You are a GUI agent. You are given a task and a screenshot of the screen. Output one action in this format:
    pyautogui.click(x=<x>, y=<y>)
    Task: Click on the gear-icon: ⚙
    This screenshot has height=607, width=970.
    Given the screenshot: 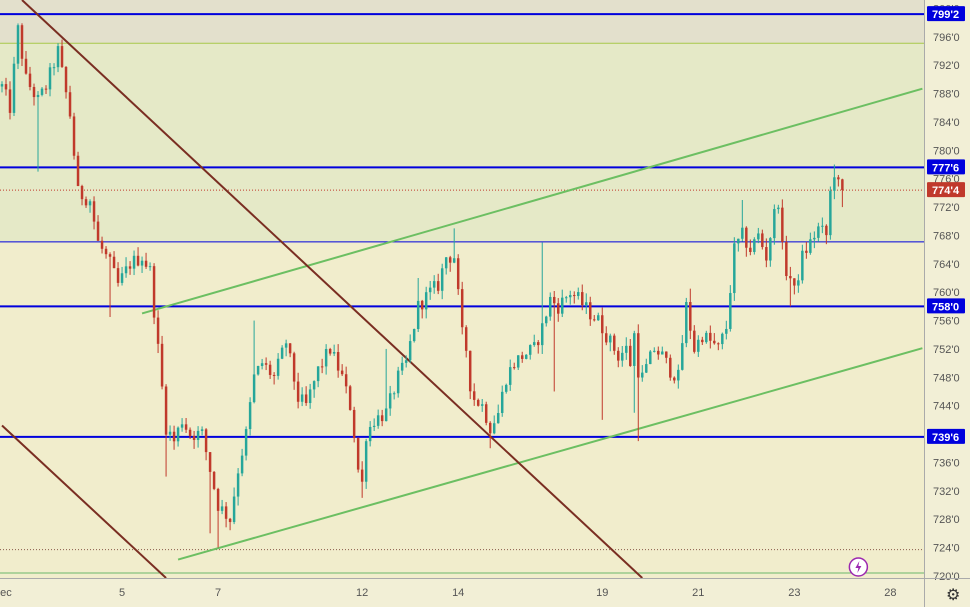 What is the action you would take?
    pyautogui.click(x=953, y=595)
    